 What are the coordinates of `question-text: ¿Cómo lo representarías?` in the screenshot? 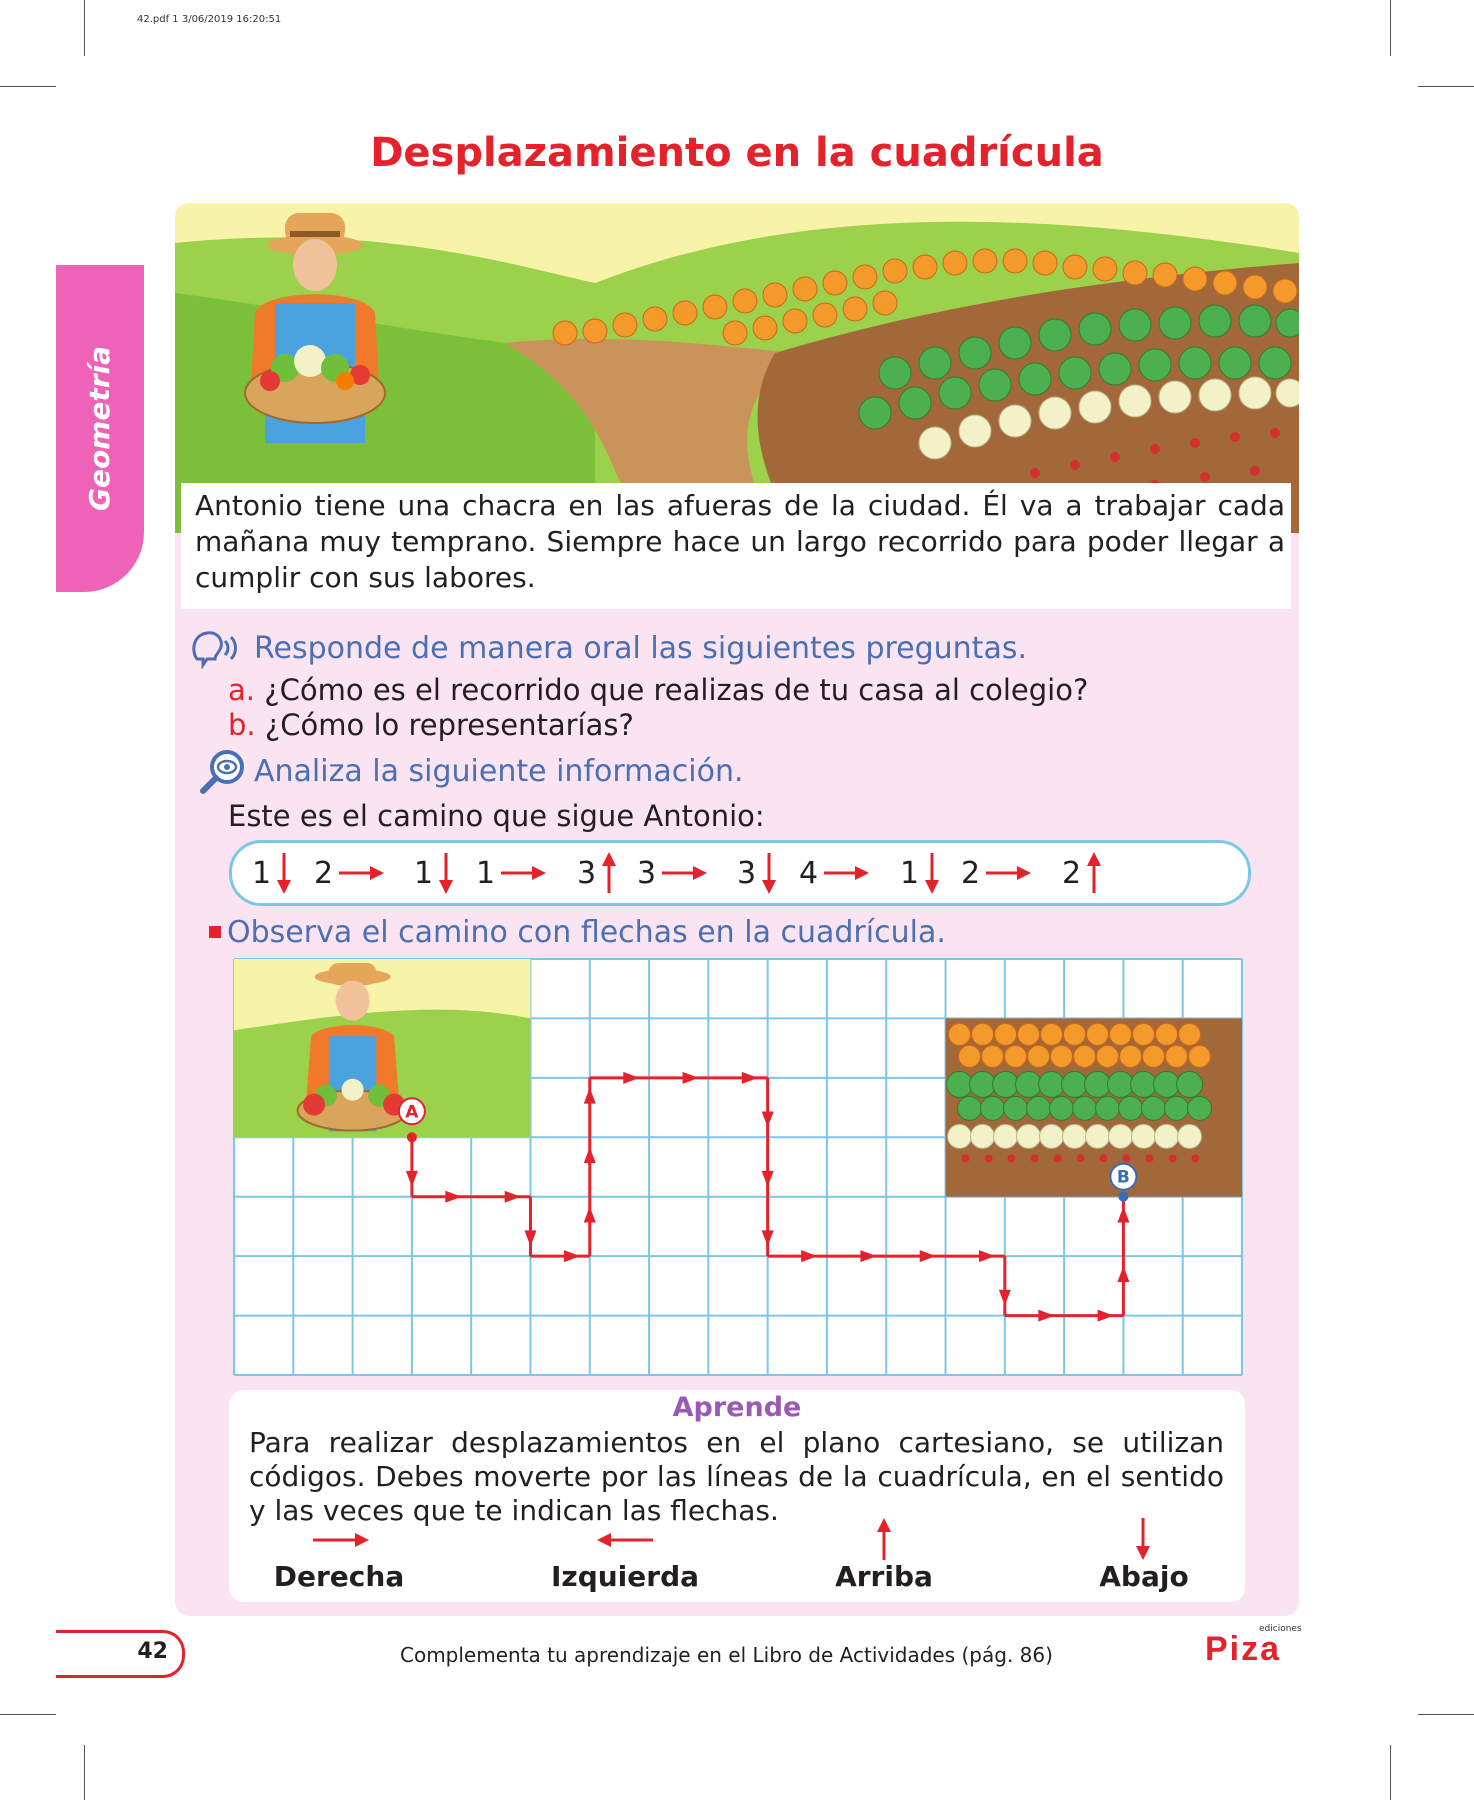 It's located at (449, 725).